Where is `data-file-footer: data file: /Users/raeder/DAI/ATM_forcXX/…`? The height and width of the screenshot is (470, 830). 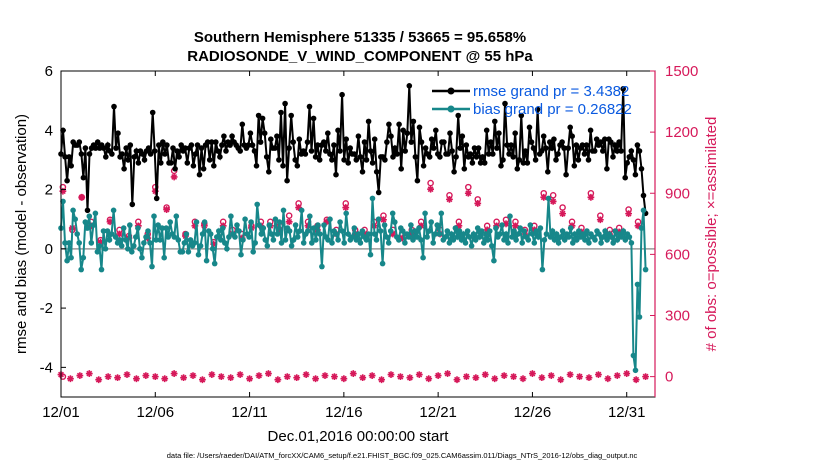
data-file-footer: data file: /Users/raeder/DAI/ATM_forcXX/… is located at coordinates (402, 455).